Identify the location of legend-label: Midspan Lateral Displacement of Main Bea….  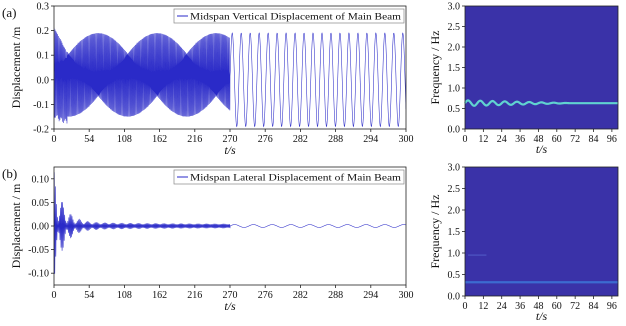
(296, 178).